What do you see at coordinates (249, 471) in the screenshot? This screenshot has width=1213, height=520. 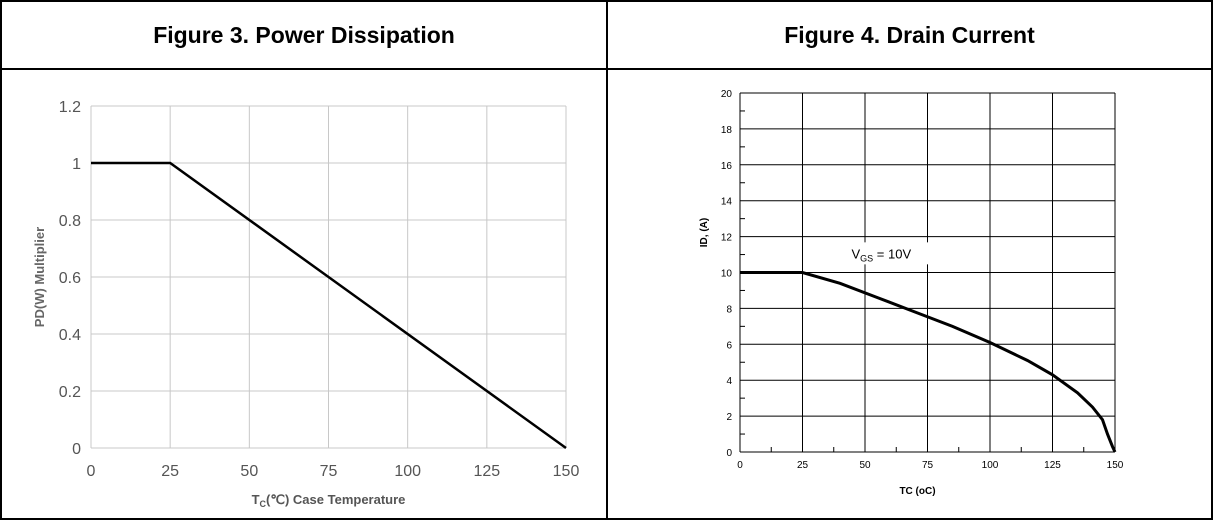 I see `c1-x-tick-label: 50` at bounding box center [249, 471].